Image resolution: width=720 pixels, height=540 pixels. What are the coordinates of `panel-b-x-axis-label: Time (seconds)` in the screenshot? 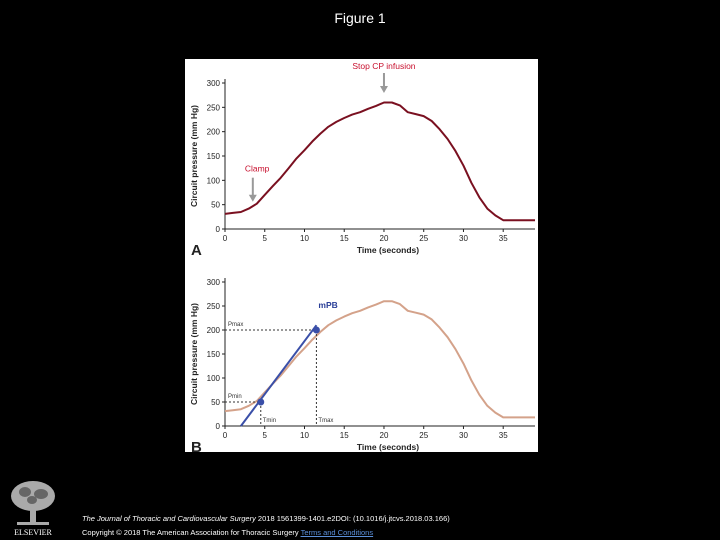 It's located at (388, 447).